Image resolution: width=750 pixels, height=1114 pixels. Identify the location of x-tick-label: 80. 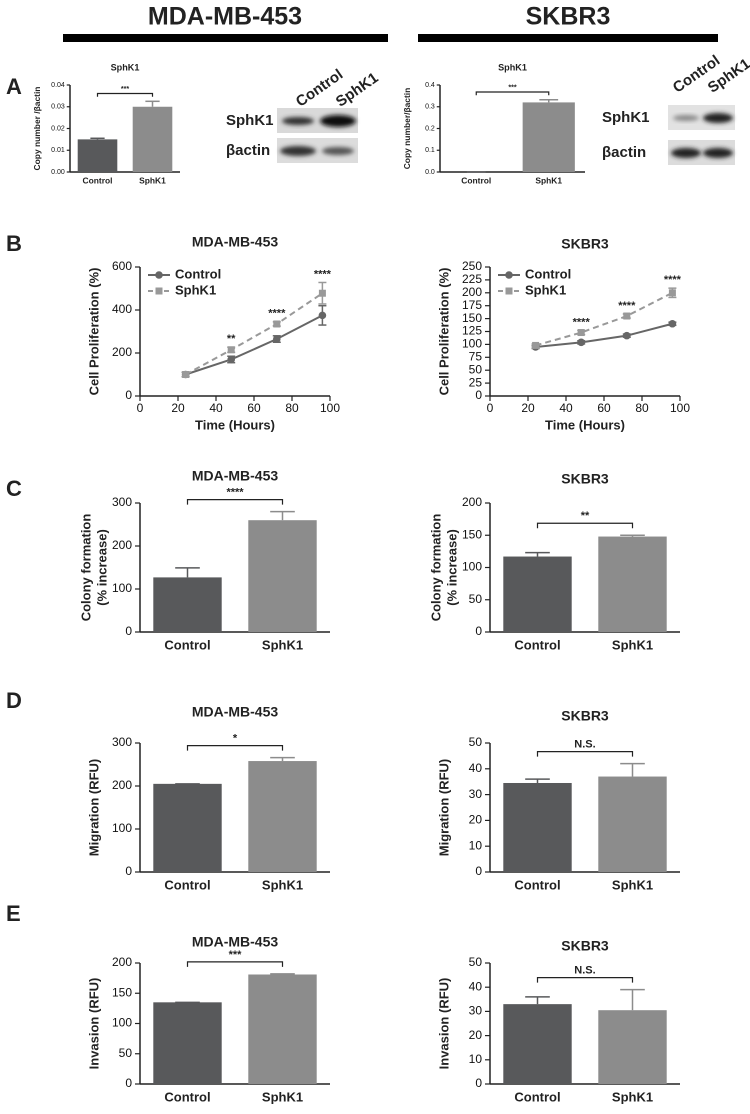
(292, 408).